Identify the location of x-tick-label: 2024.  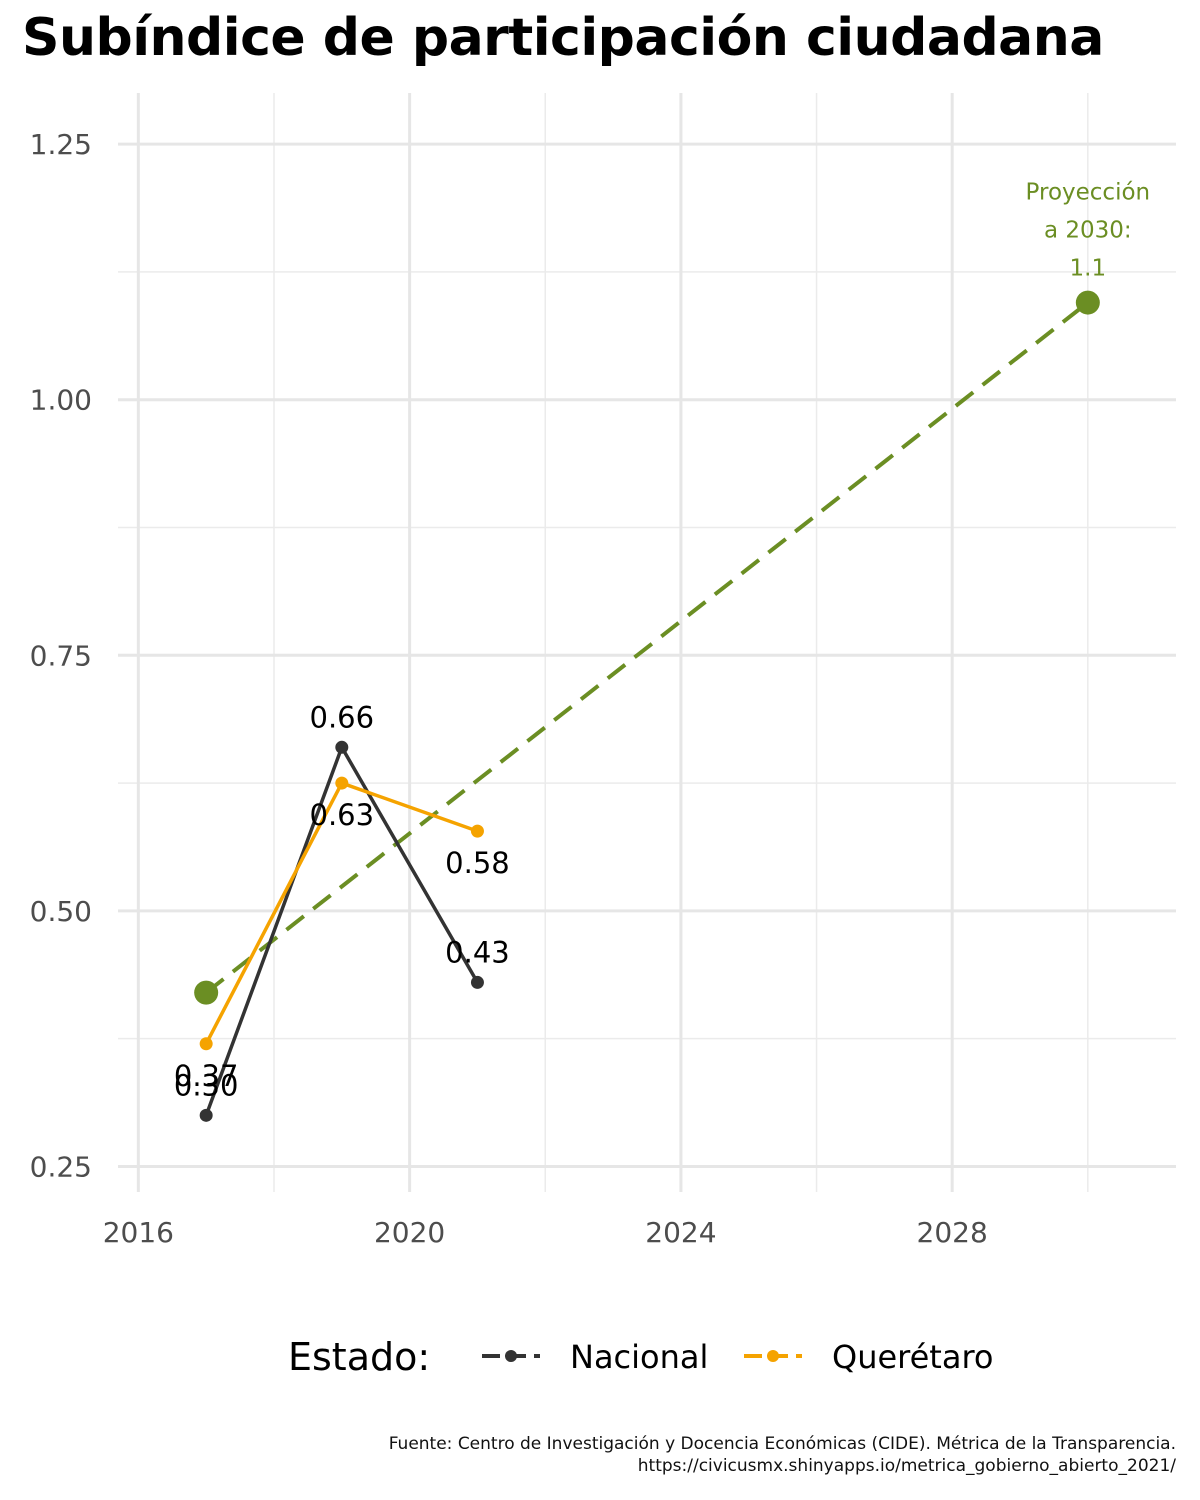
(680, 1232).